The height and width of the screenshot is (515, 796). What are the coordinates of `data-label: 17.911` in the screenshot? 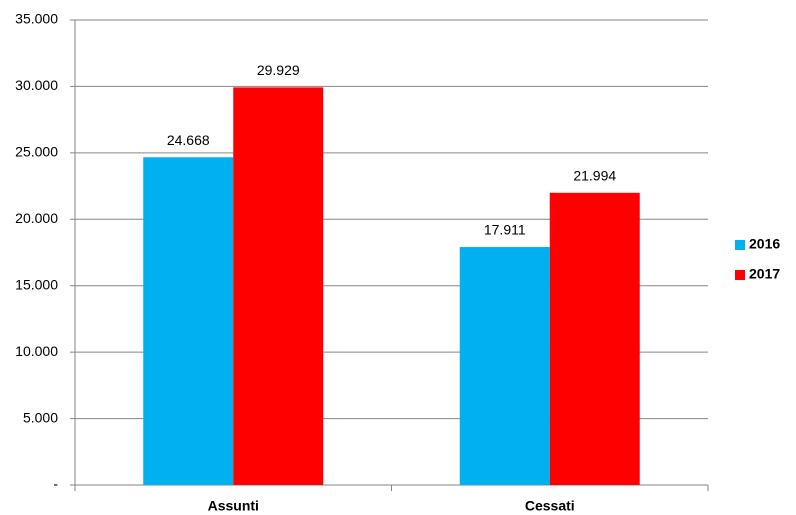 It's located at (505, 230).